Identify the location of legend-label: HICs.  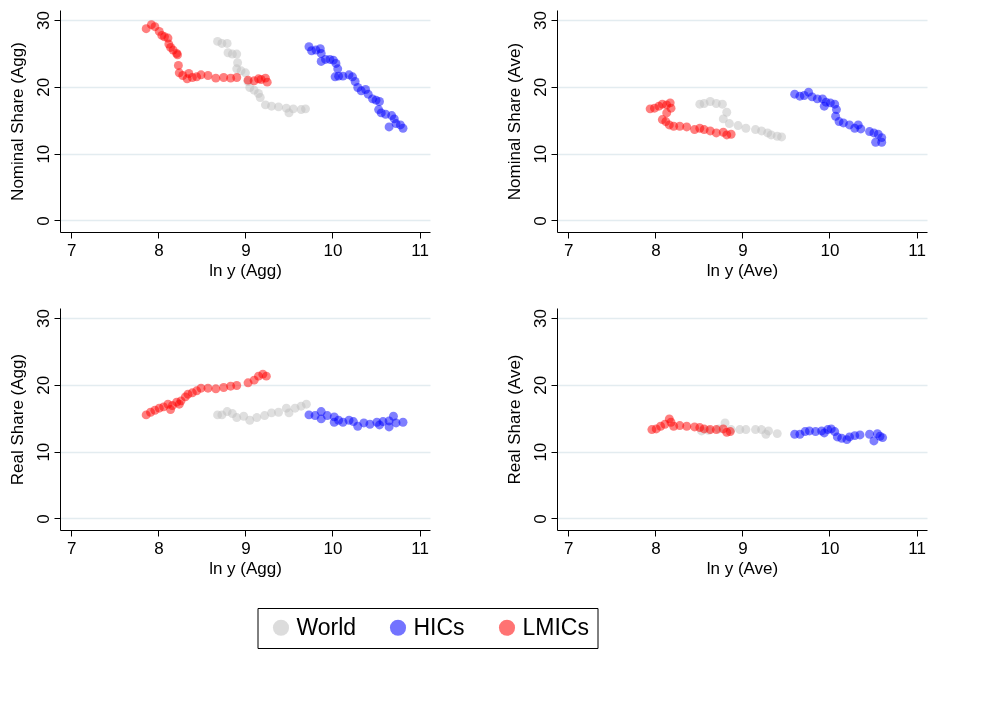
(439, 626).